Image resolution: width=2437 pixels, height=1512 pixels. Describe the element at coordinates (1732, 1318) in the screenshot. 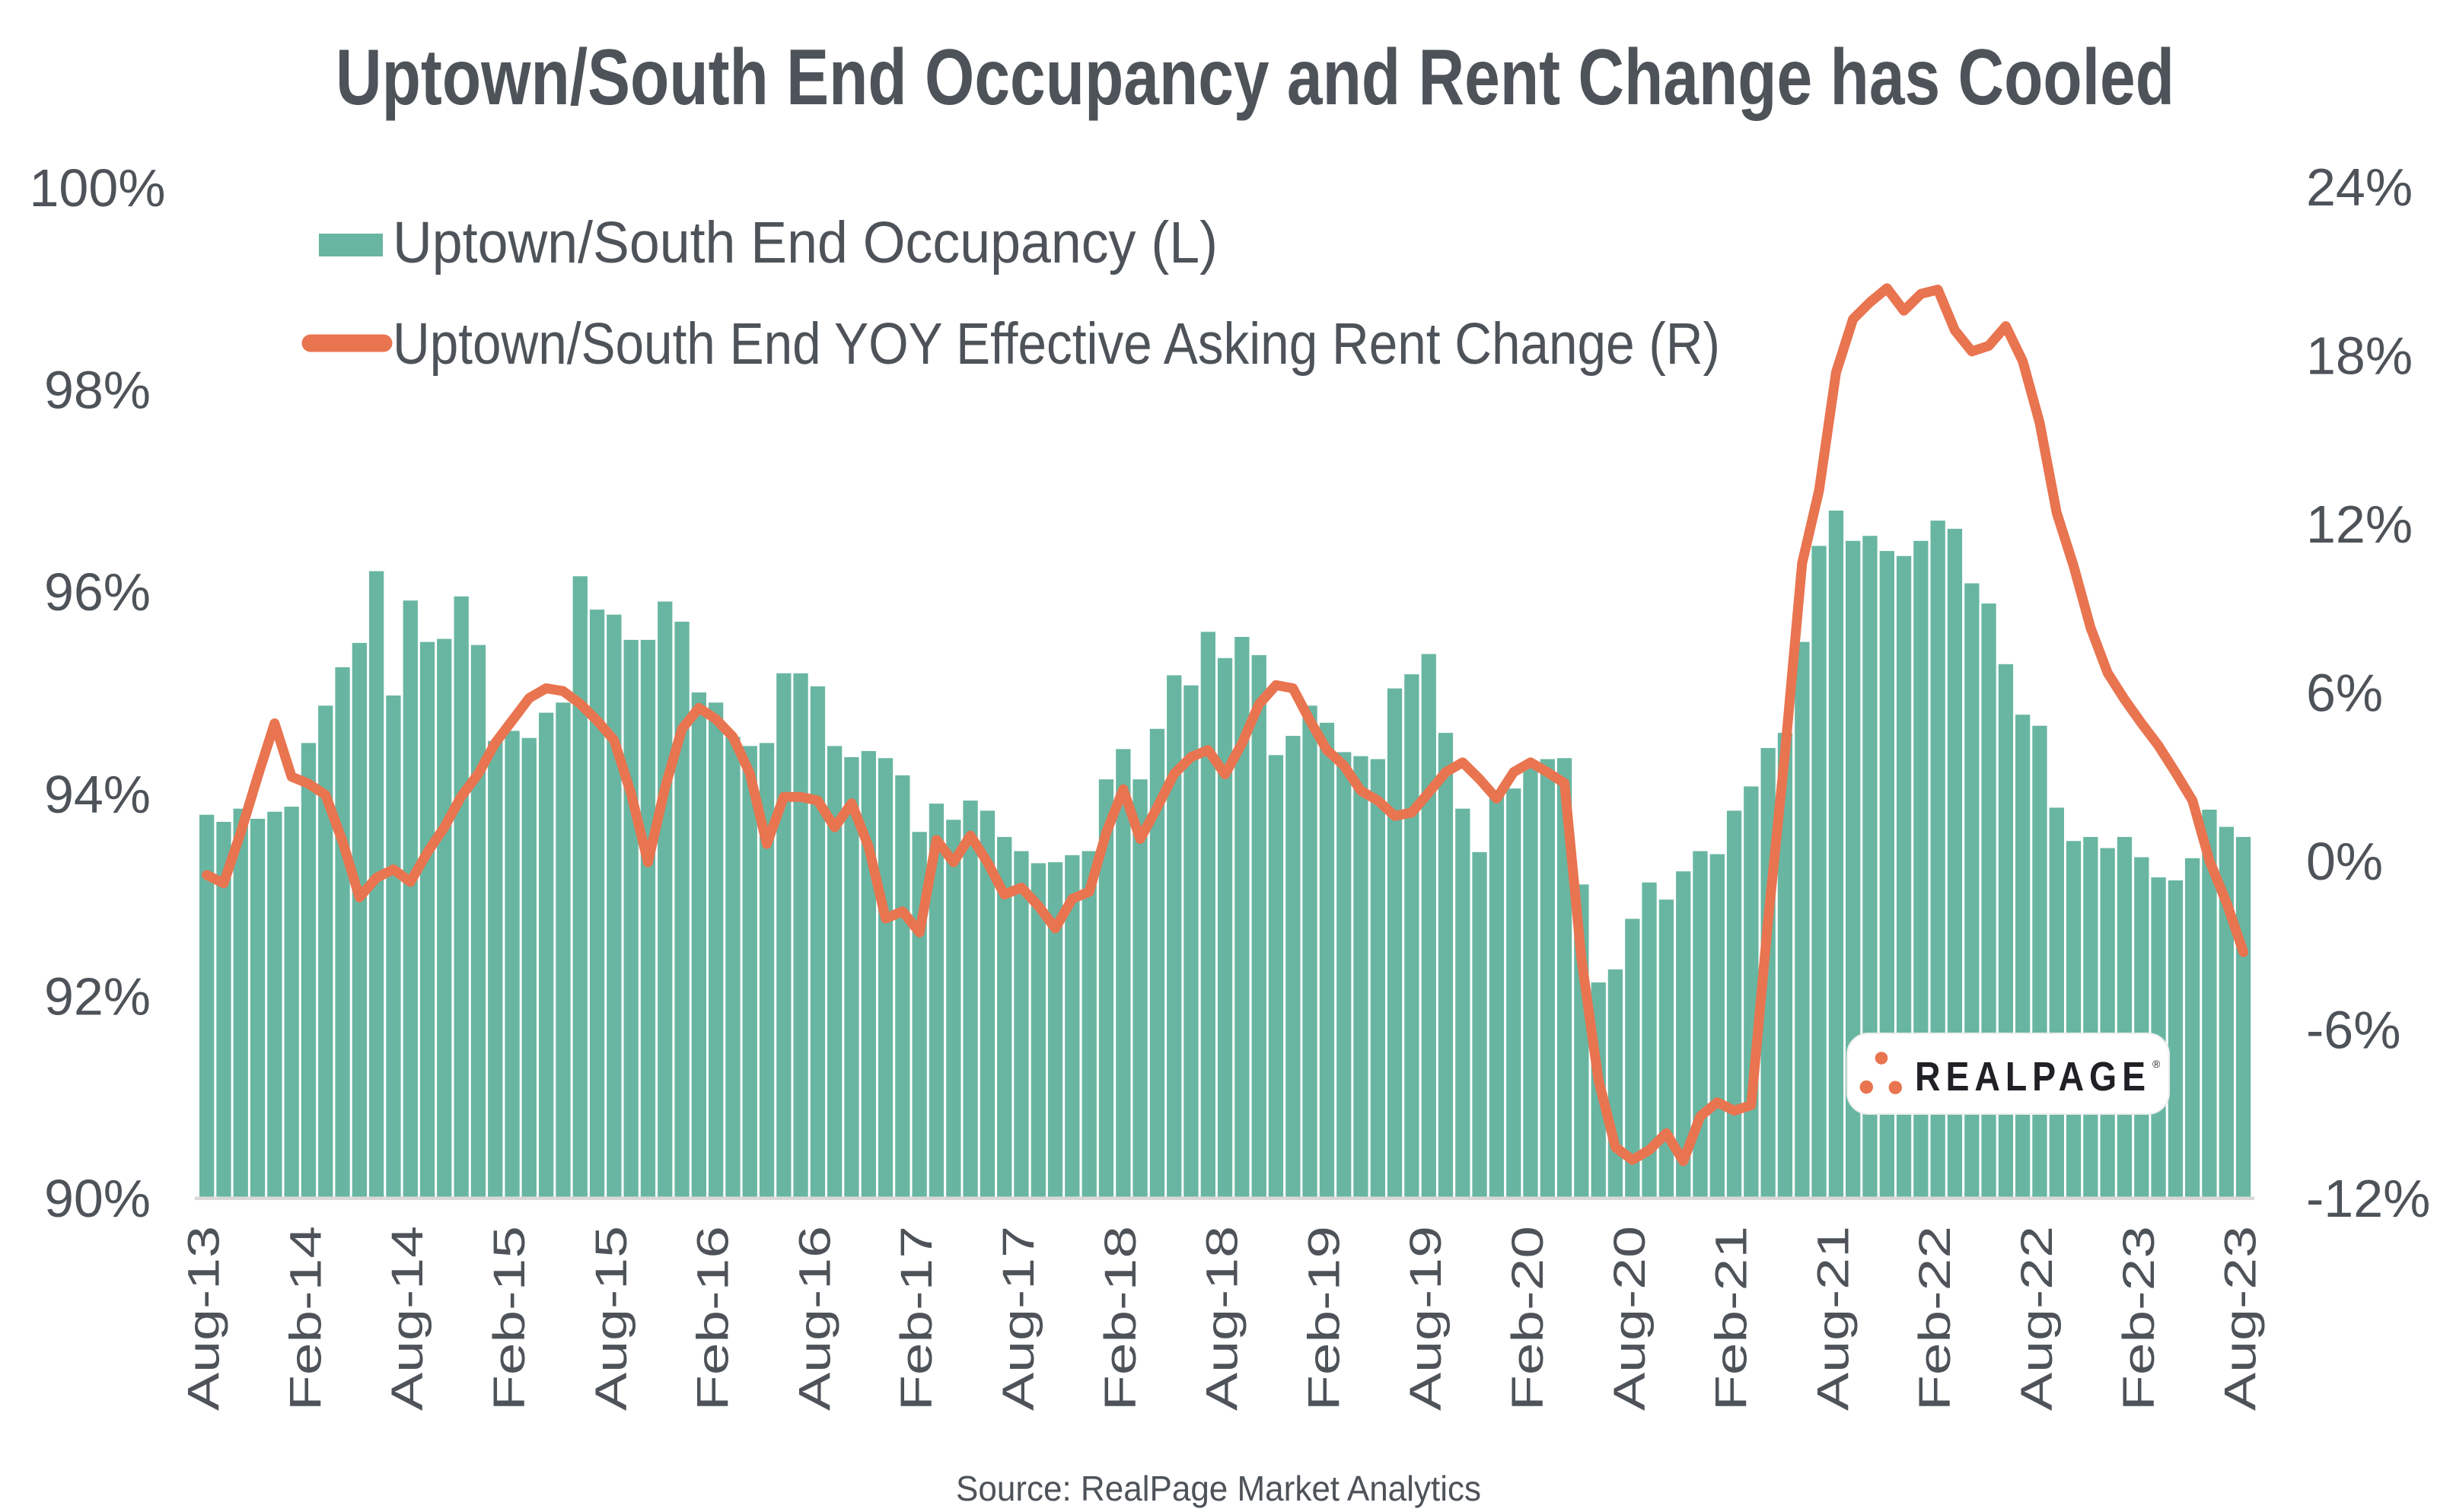

I see `svg-text: Feb-21` at that location.